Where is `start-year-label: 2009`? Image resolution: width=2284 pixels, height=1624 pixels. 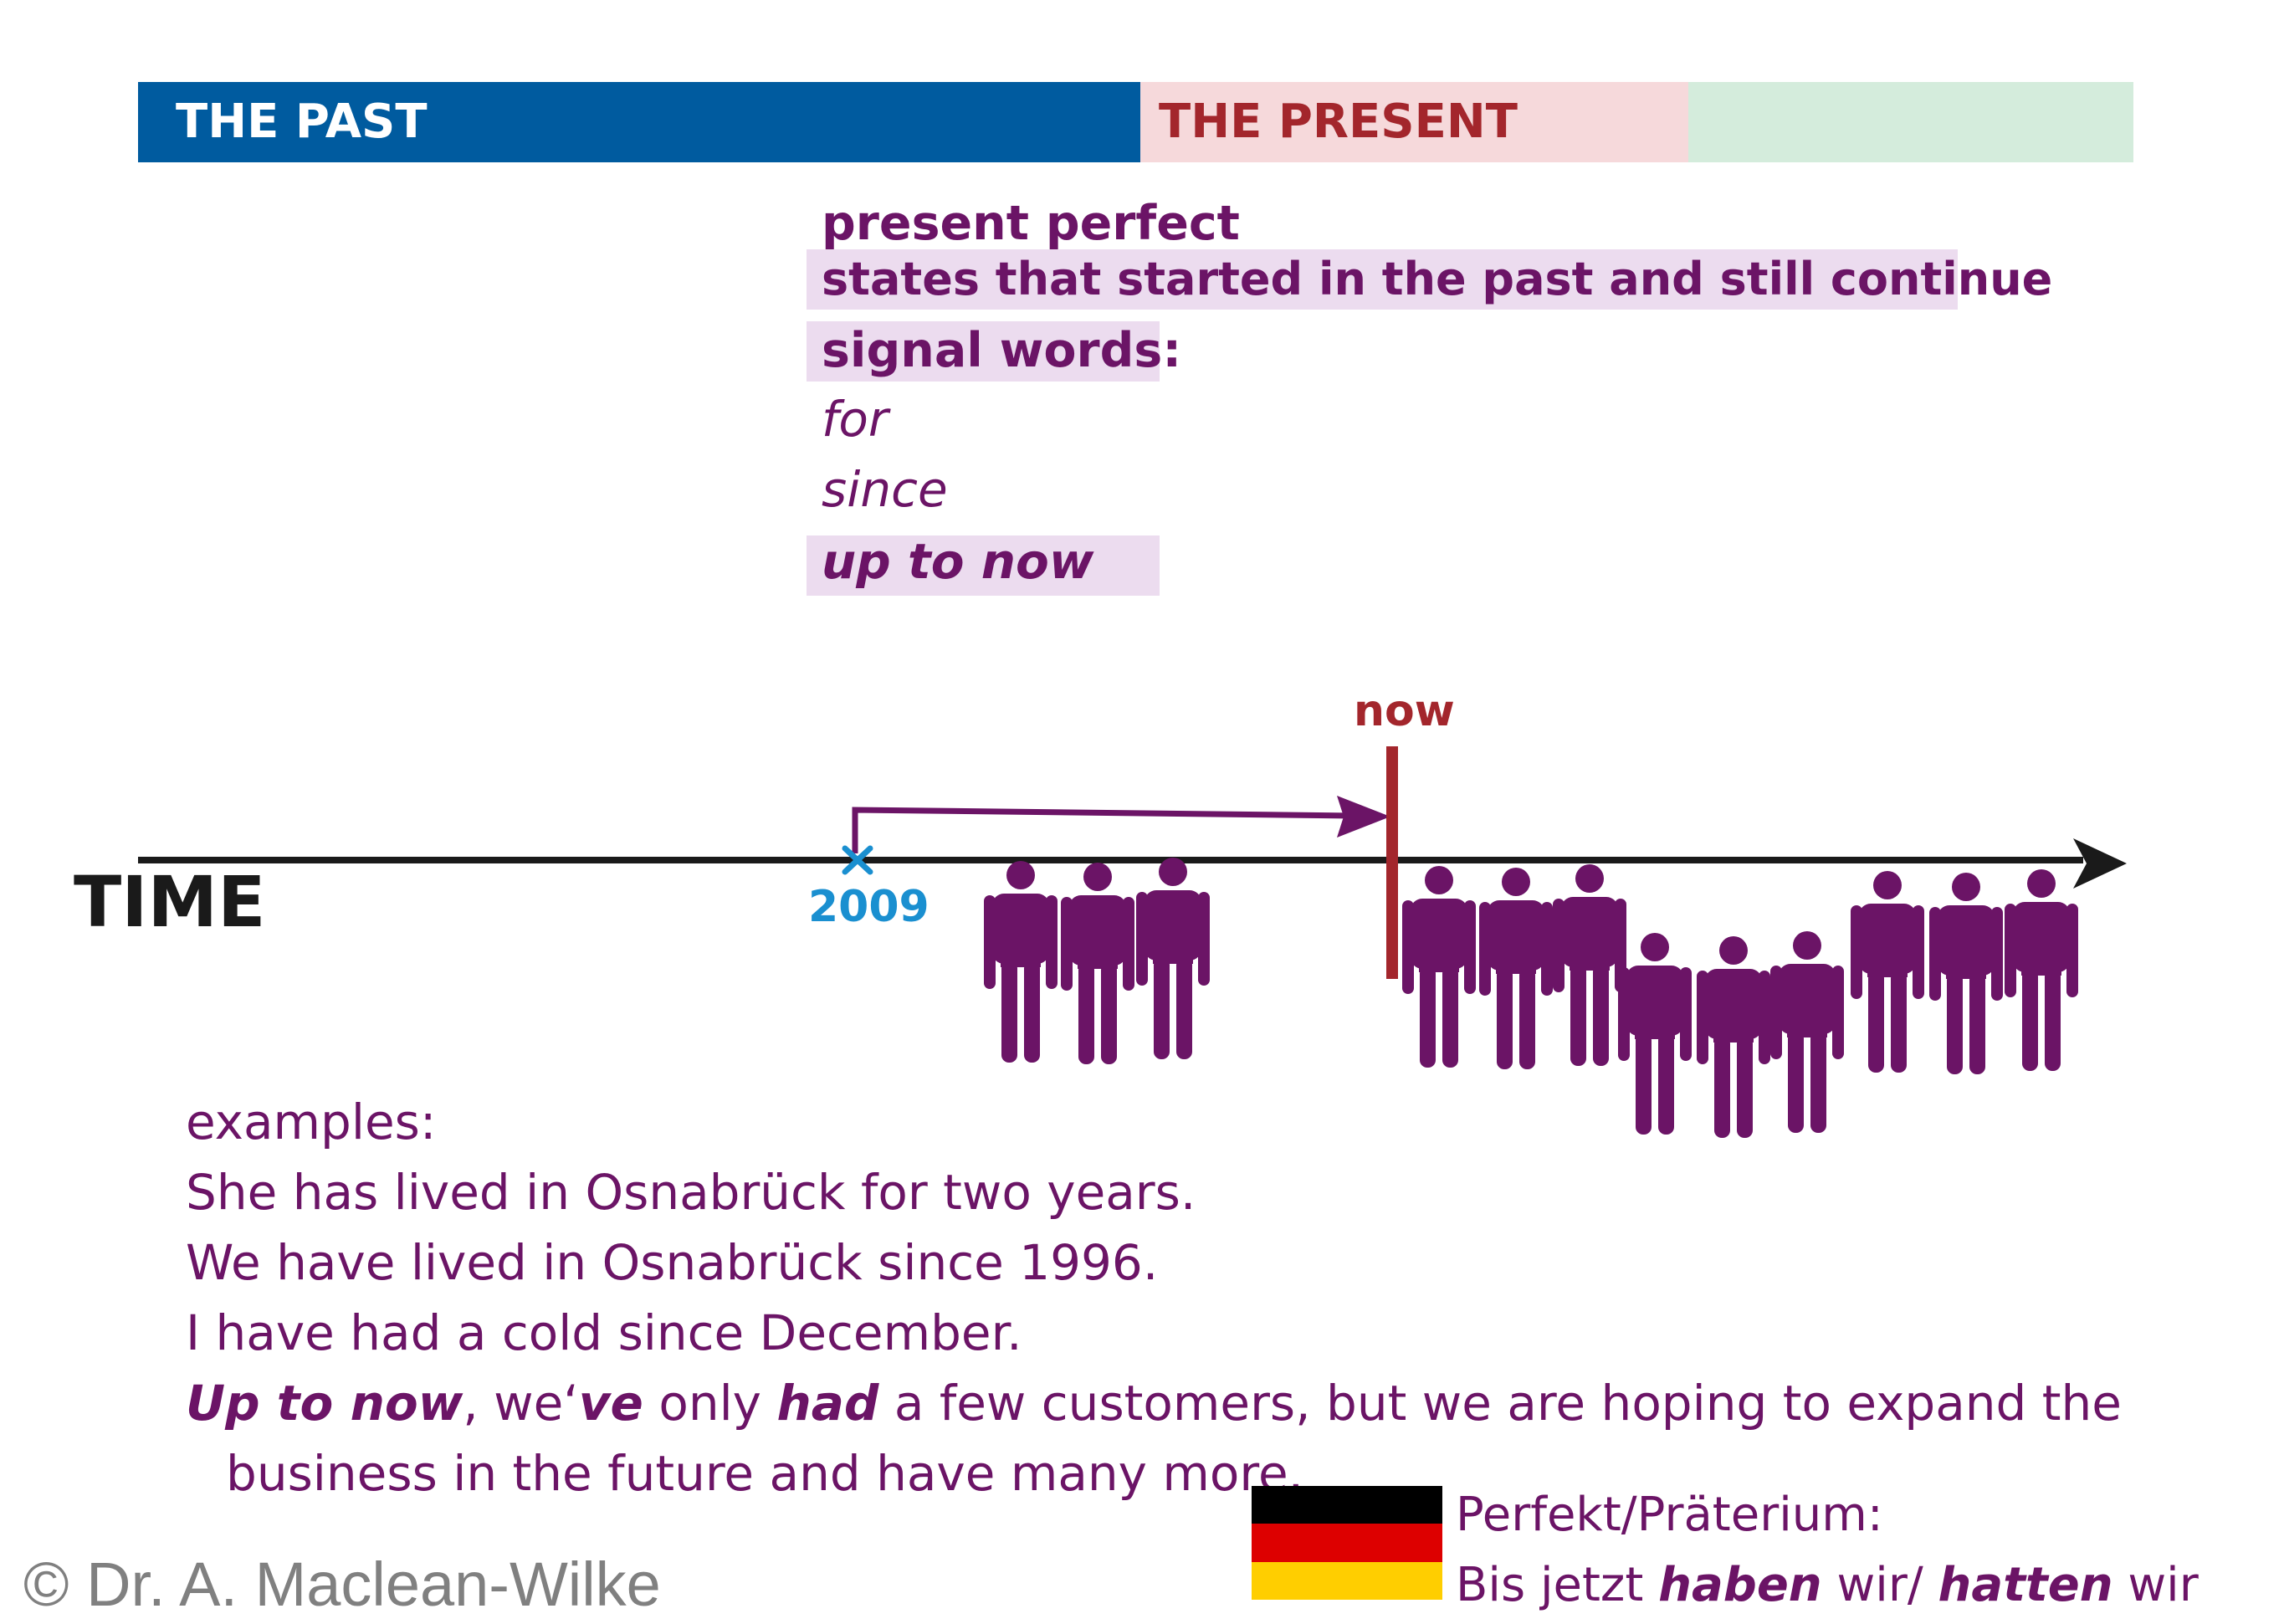 start-year-label: 2009 is located at coordinates (869, 907).